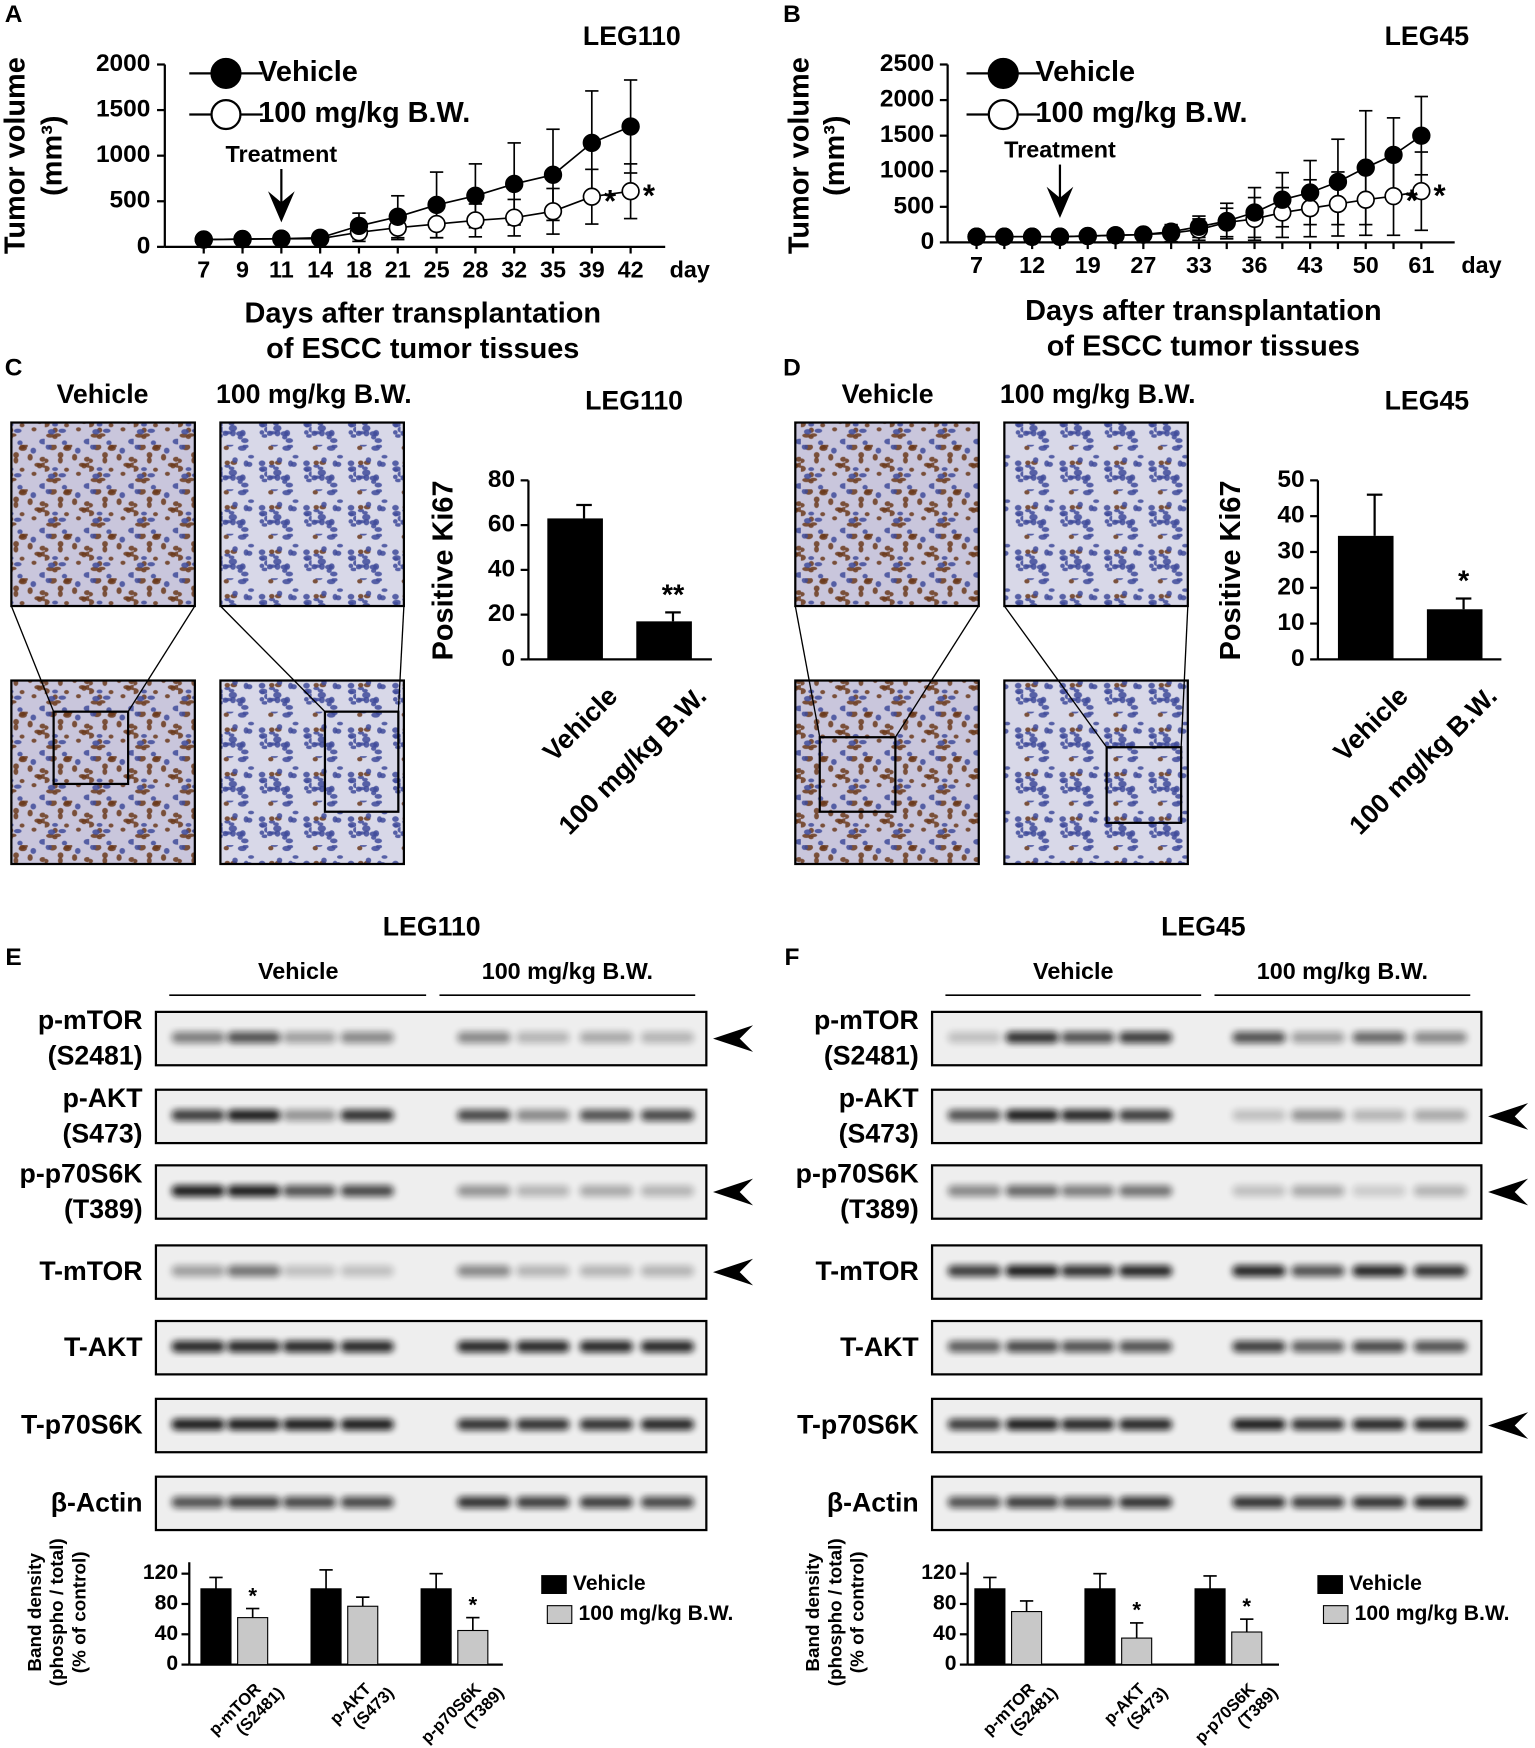 The height and width of the screenshot is (1748, 1535). I want to click on y-label: (% of control), so click(79, 1612).